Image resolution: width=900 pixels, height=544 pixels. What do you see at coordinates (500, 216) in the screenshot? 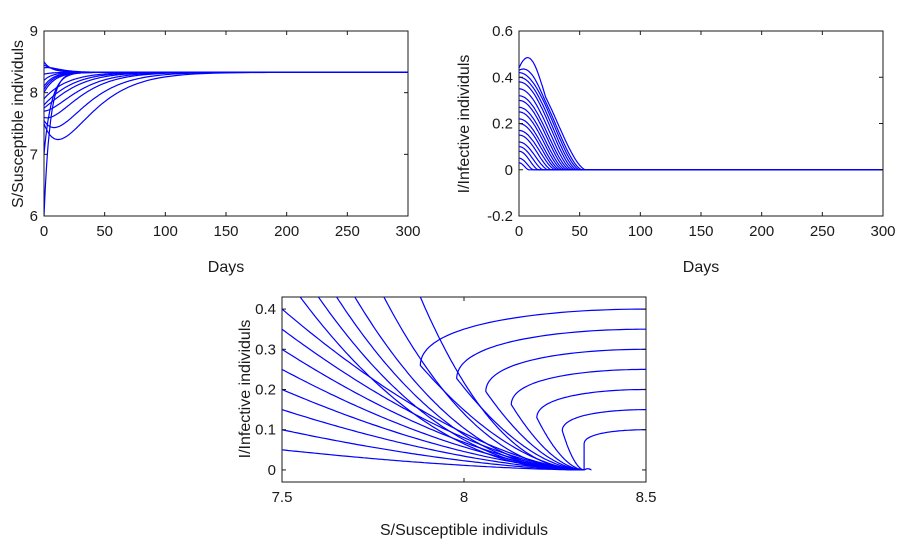
I see `y-tick-label: -0.2` at bounding box center [500, 216].